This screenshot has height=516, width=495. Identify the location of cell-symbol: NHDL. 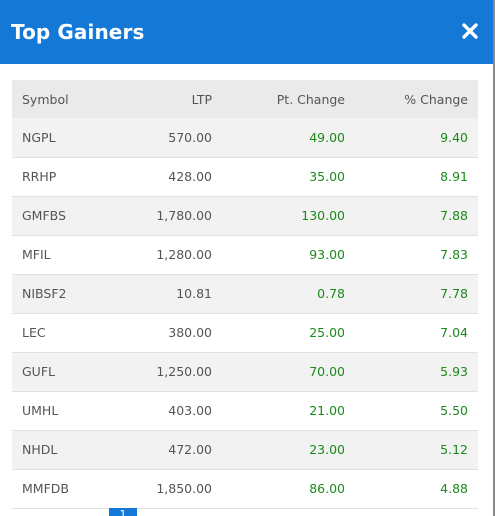
(40, 449).